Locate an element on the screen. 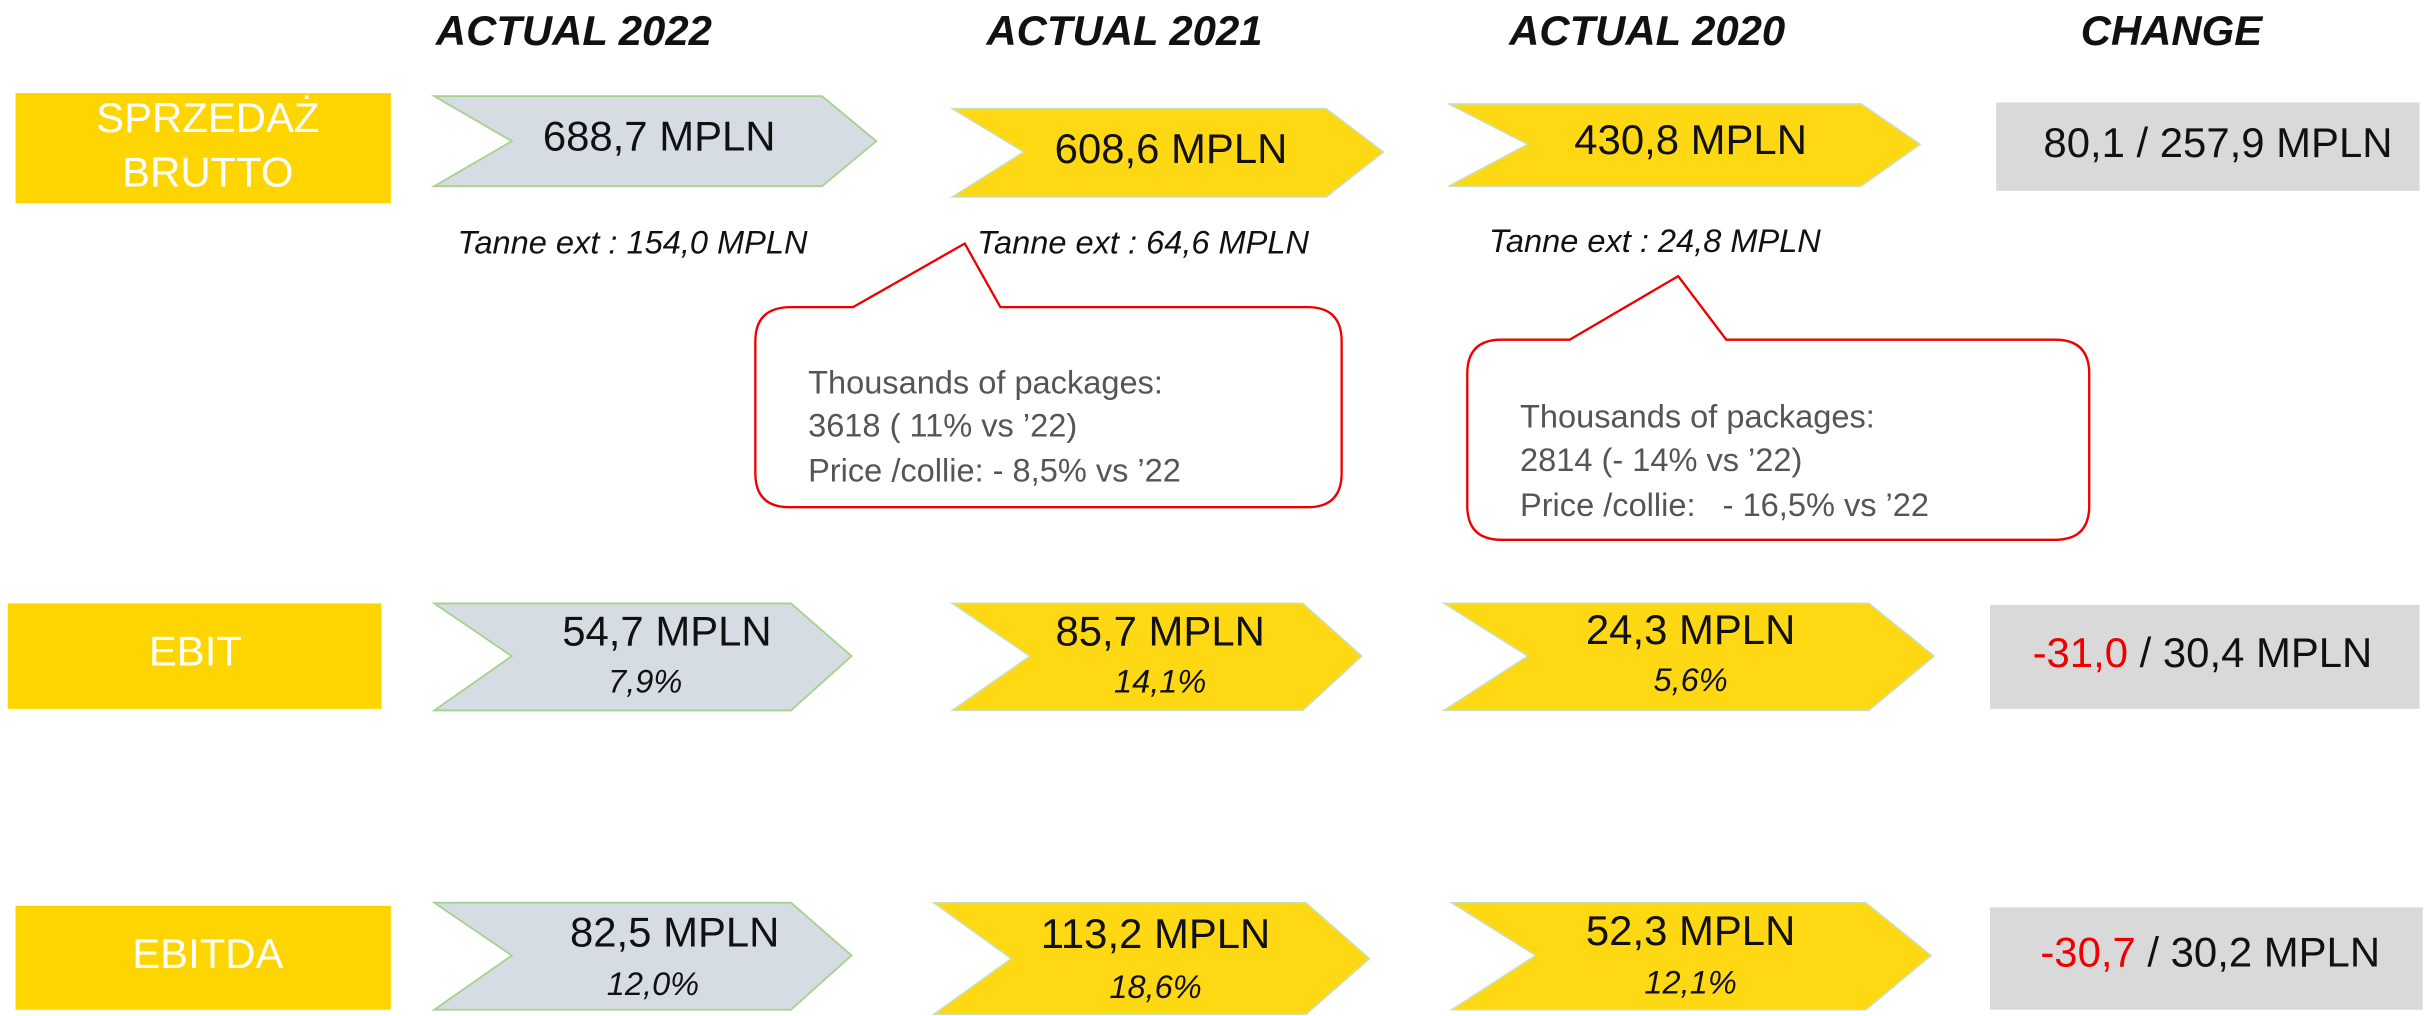 The width and height of the screenshot is (2432, 1016). change-rest: / 30,4 MPLN is located at coordinates (2250, 652).